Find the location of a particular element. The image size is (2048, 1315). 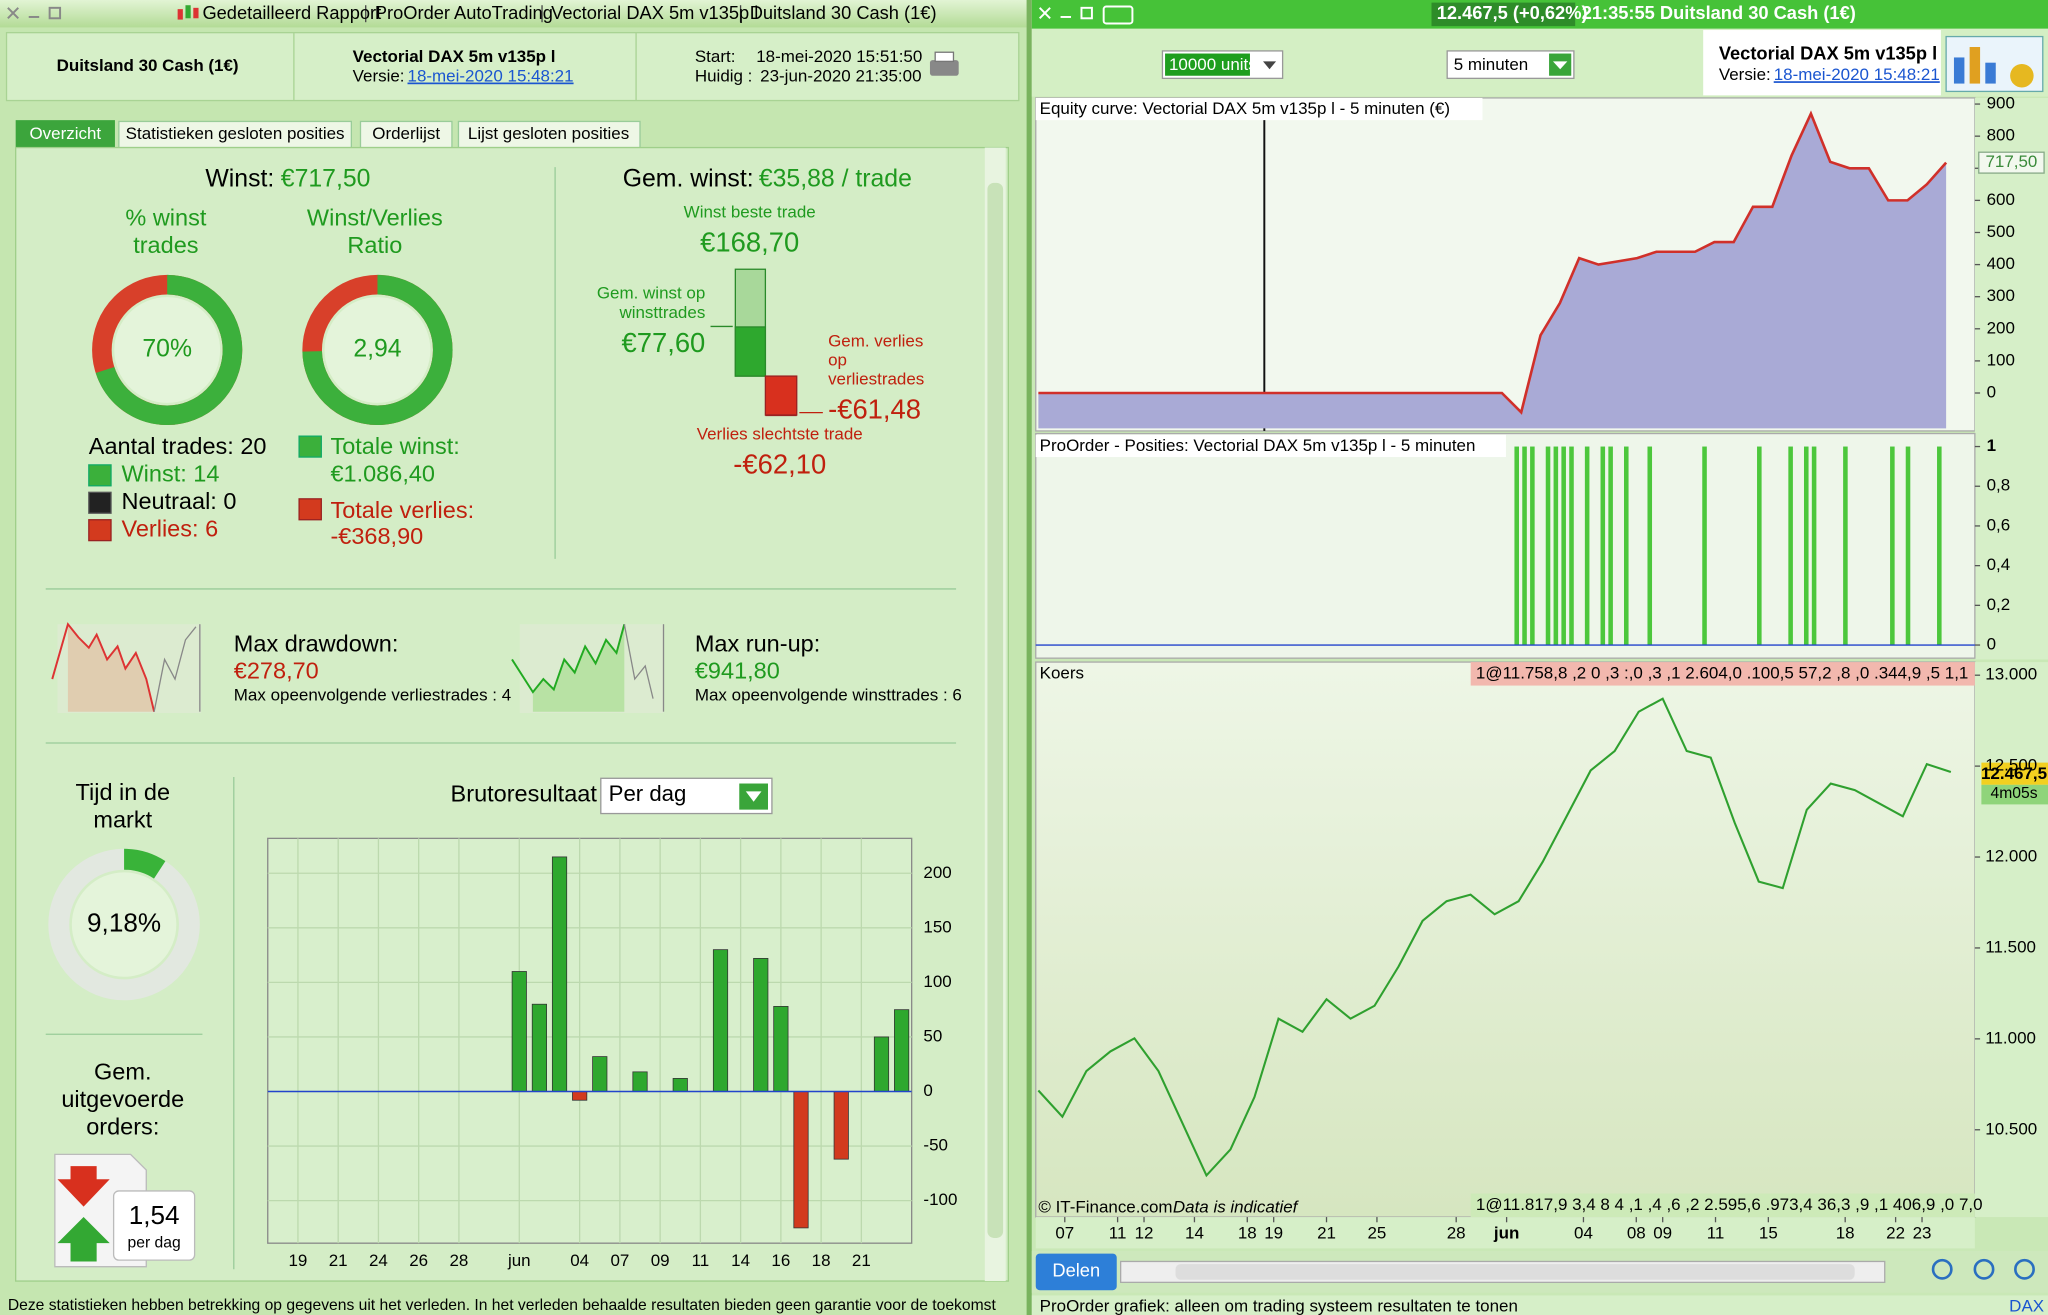

y-tick-label: 200 is located at coordinates (937, 872).